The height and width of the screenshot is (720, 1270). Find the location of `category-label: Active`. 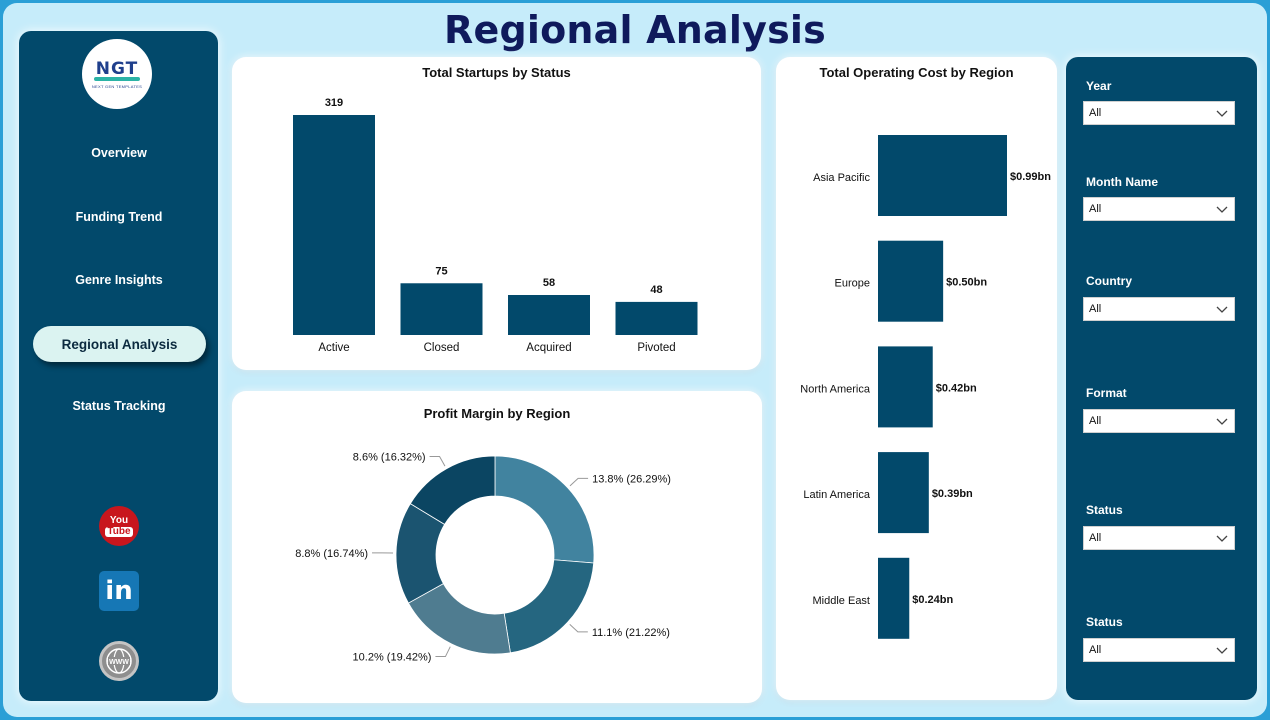

category-label: Active is located at coordinates (333, 348).